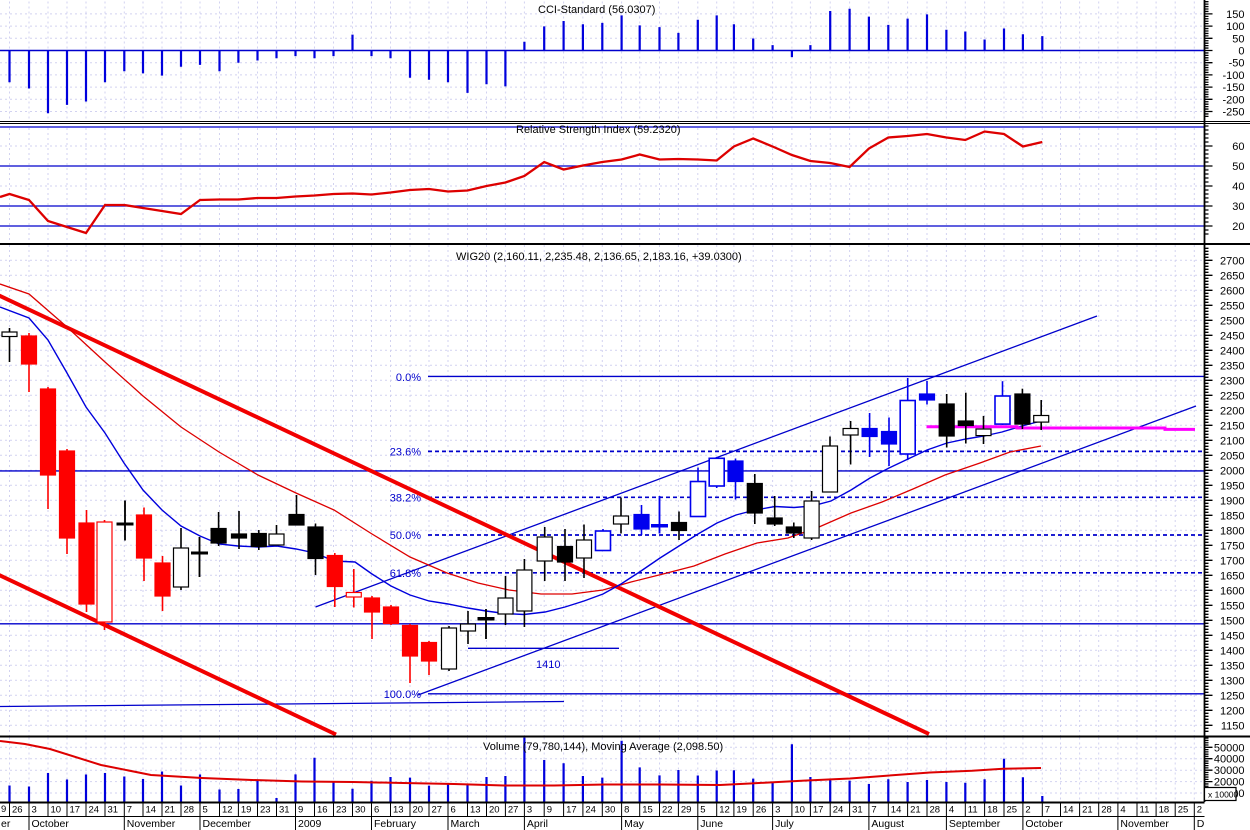 The height and width of the screenshot is (830, 1250). Describe the element at coordinates (1199, 810) in the screenshot. I see `svg-text: 2` at that location.